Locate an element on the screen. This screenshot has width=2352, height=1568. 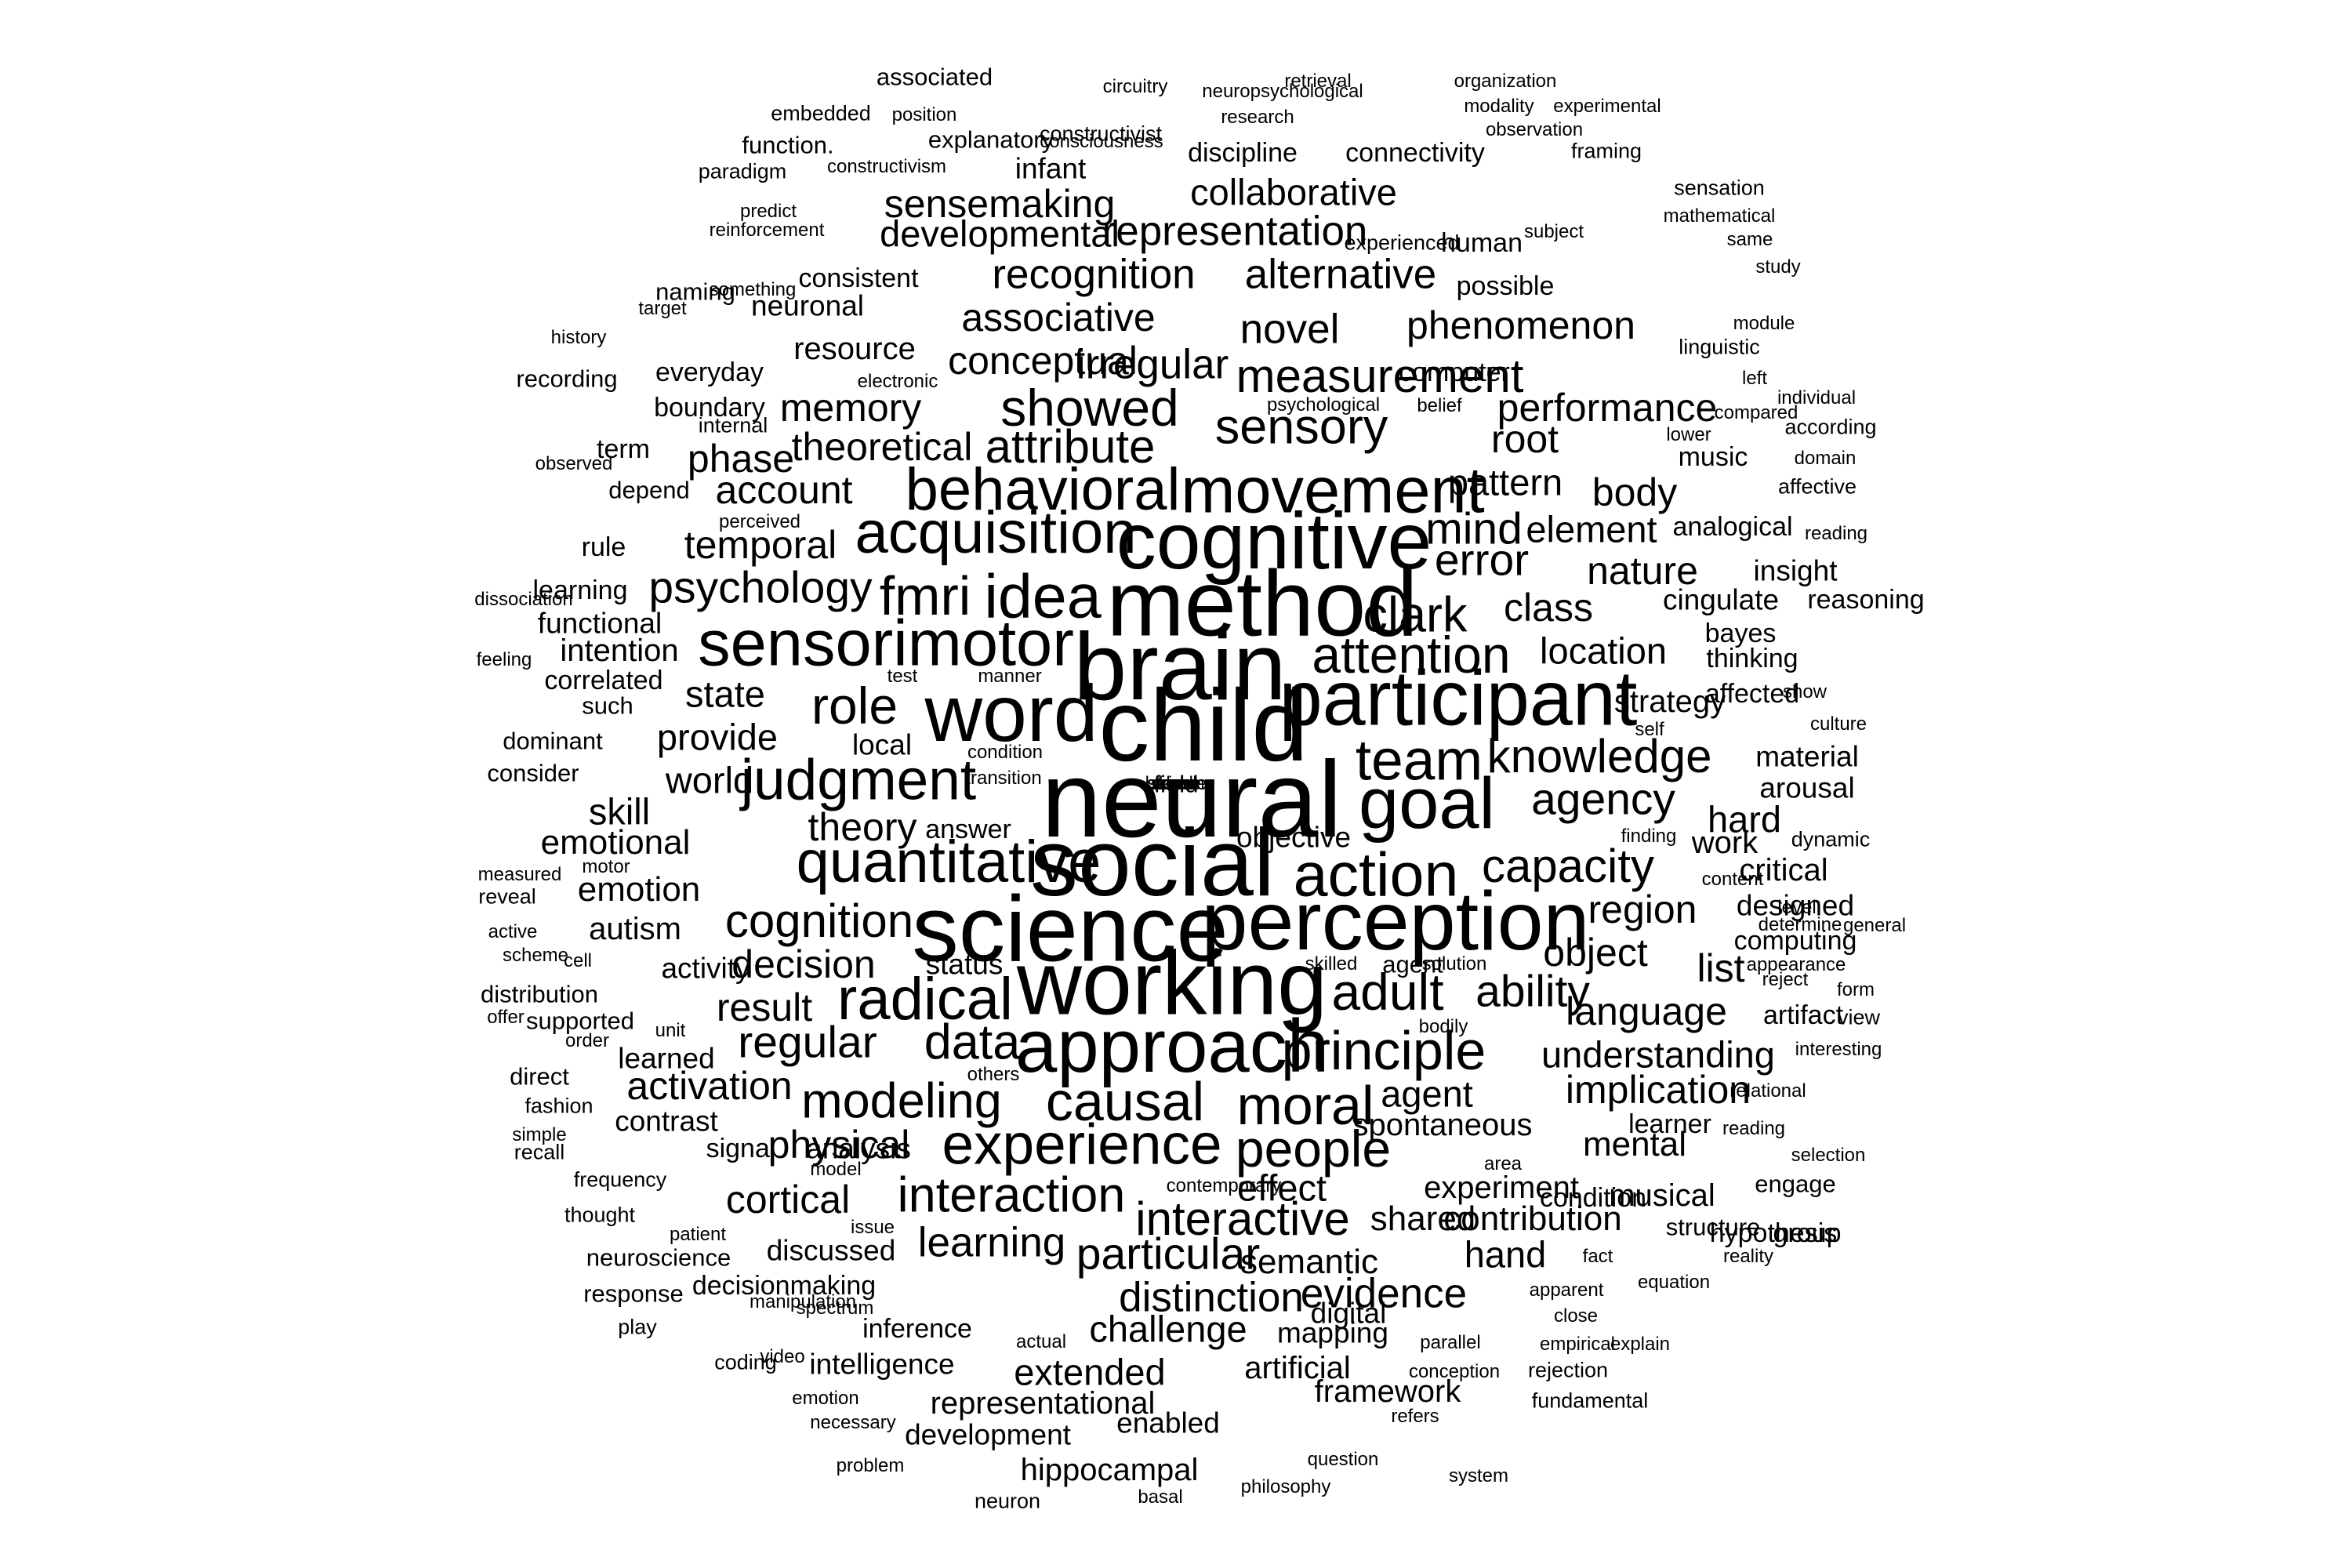
word-cognitive: cognitive is located at coordinates (1274, 541).